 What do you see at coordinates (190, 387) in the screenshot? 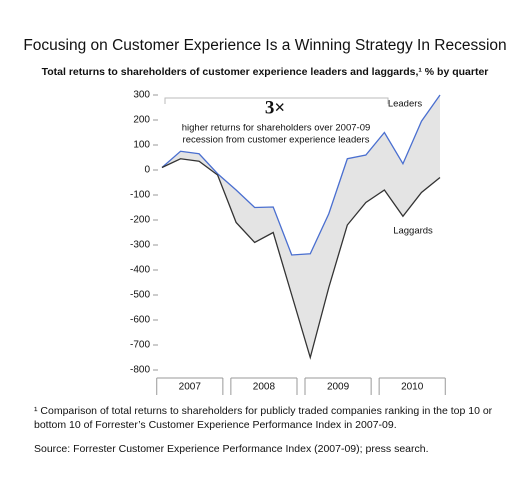
I see `x-group-label: 2007` at bounding box center [190, 387].